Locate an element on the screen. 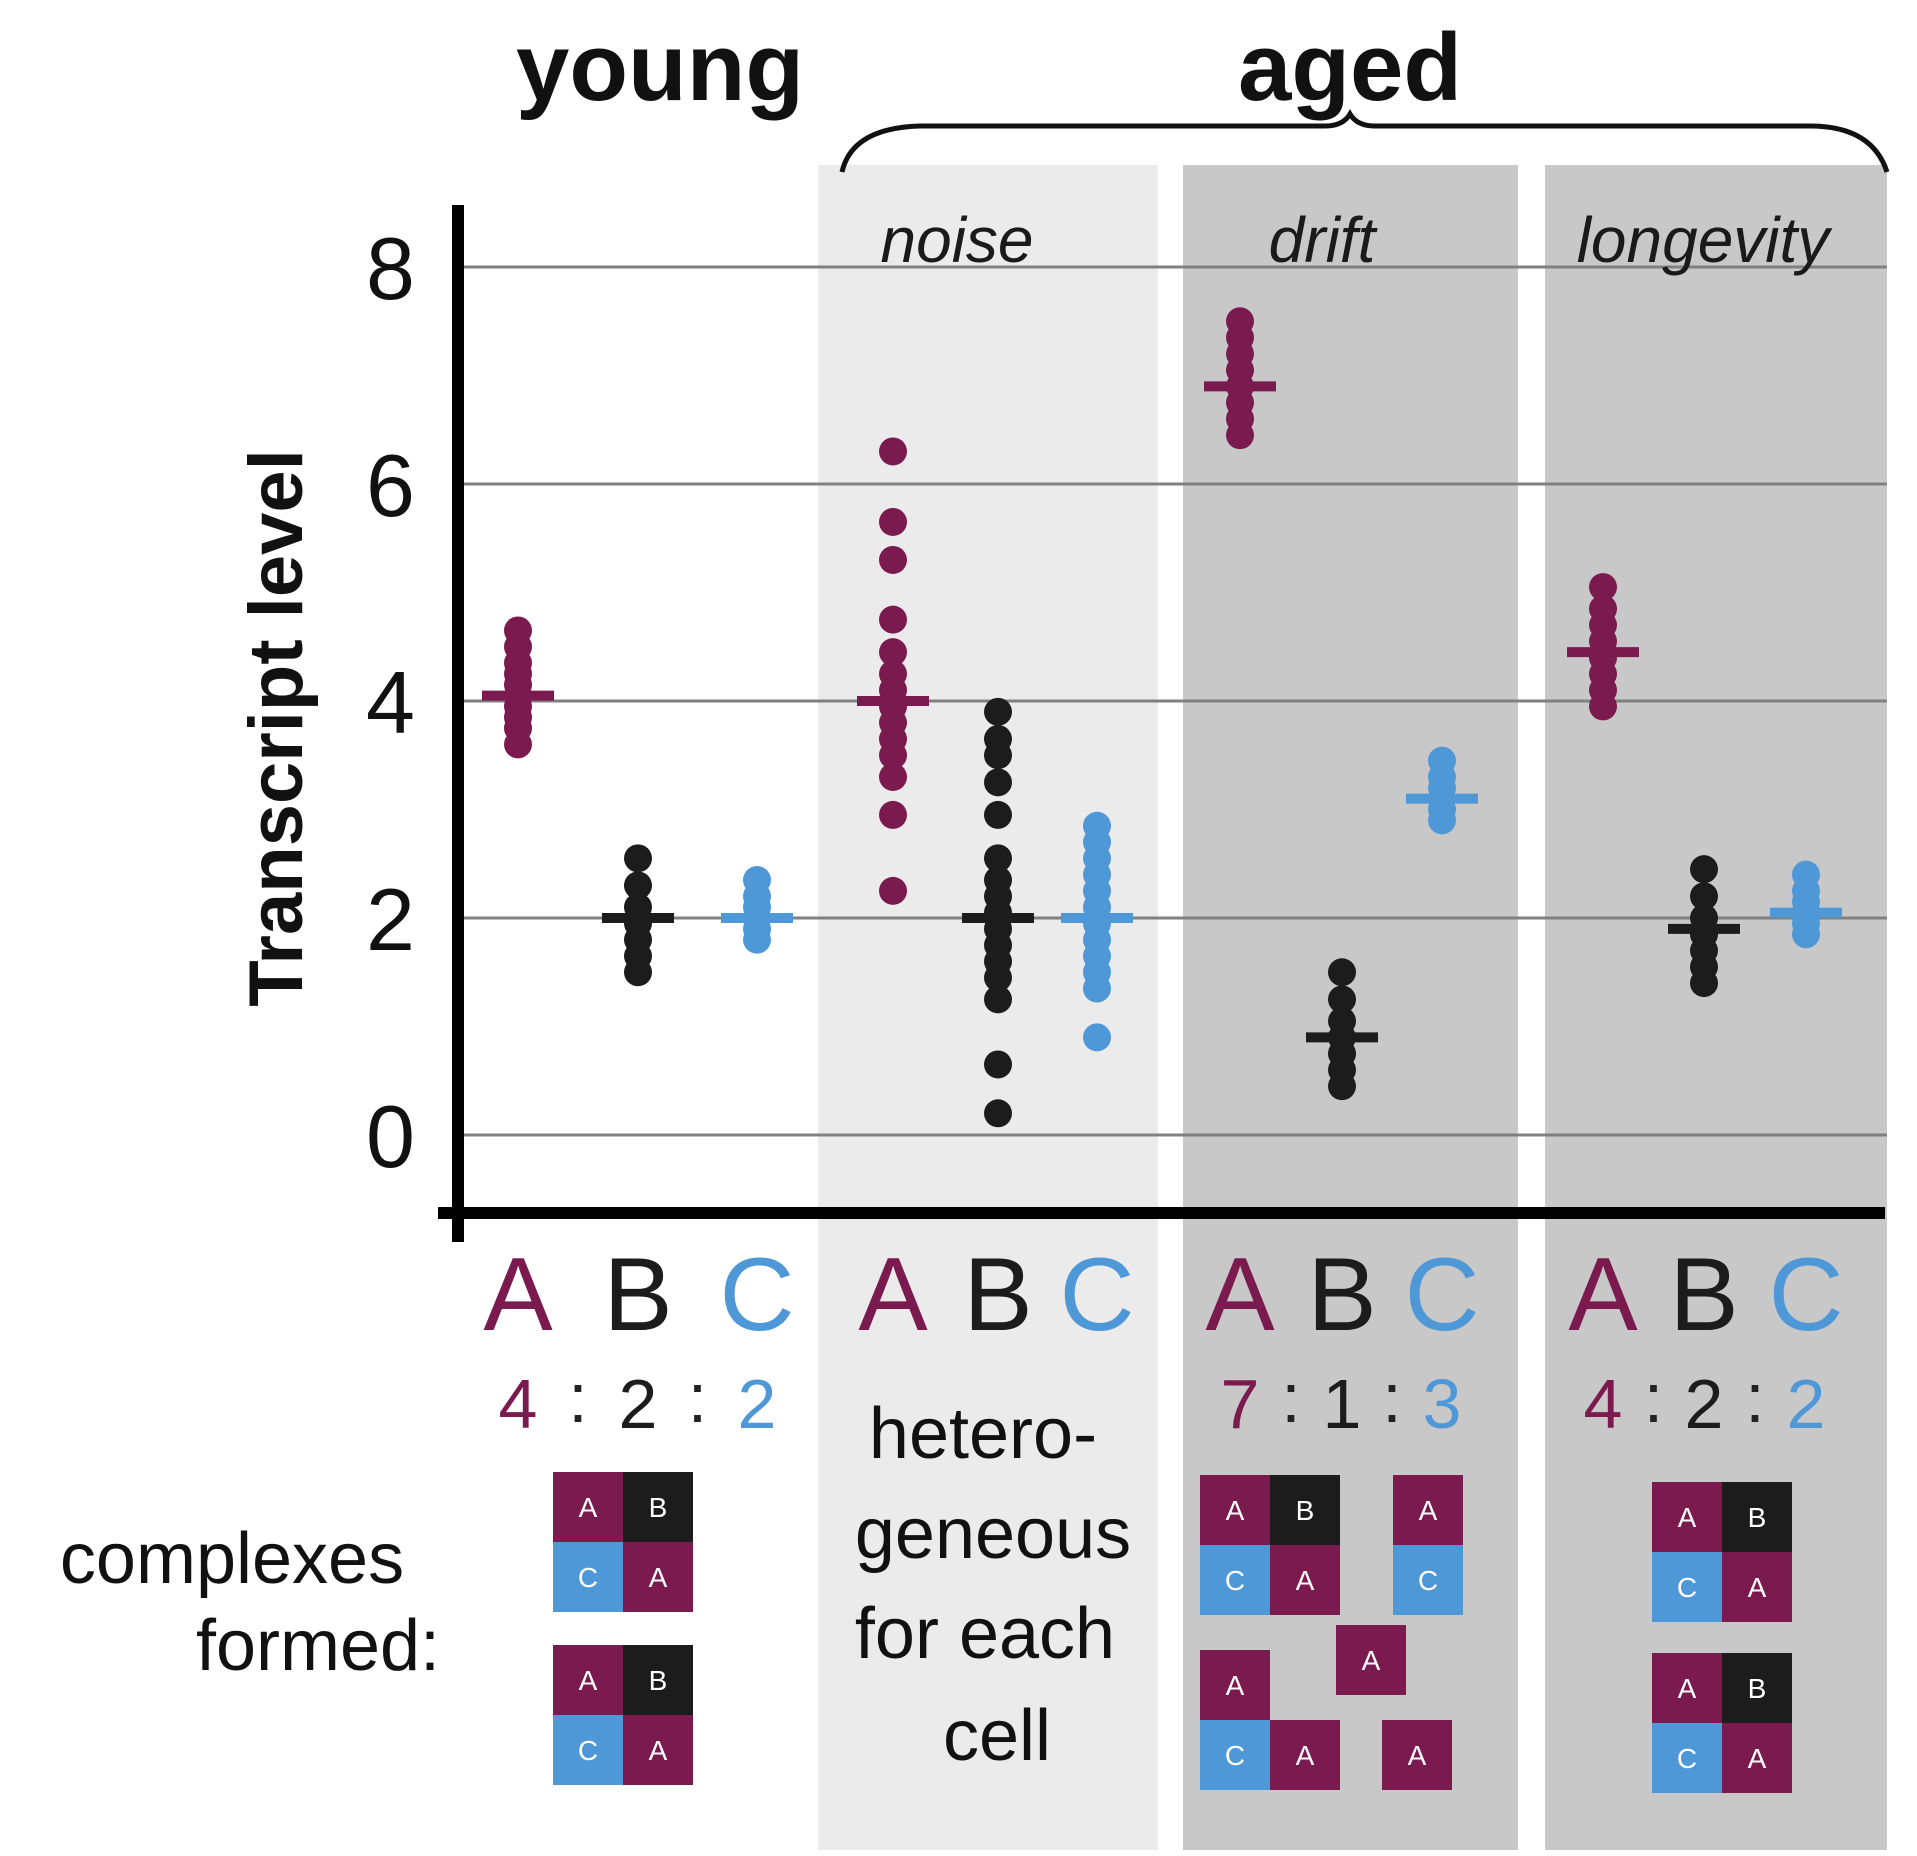 The width and height of the screenshot is (1917, 1856). complex-longevity-2-letter-3: A is located at coordinates (1757, 1758).